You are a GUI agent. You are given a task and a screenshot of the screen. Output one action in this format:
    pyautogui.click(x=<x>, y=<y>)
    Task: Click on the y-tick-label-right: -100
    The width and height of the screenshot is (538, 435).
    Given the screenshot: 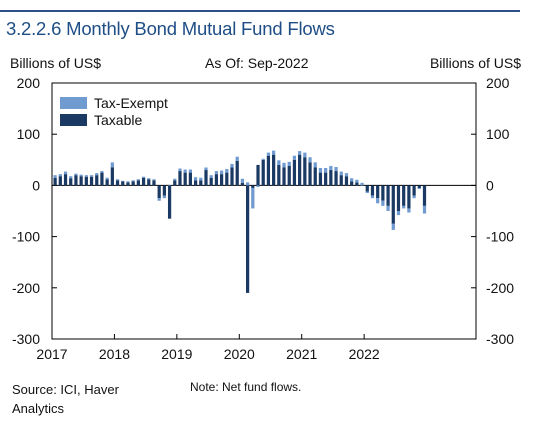 What is the action you would take?
    pyautogui.click(x=500, y=237)
    